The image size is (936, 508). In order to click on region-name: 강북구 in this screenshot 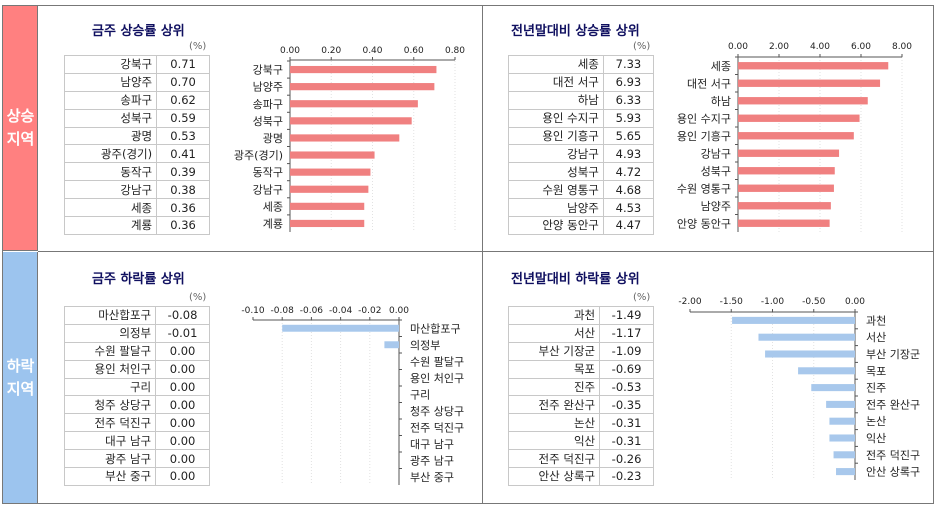, I will do `click(110, 64)`.